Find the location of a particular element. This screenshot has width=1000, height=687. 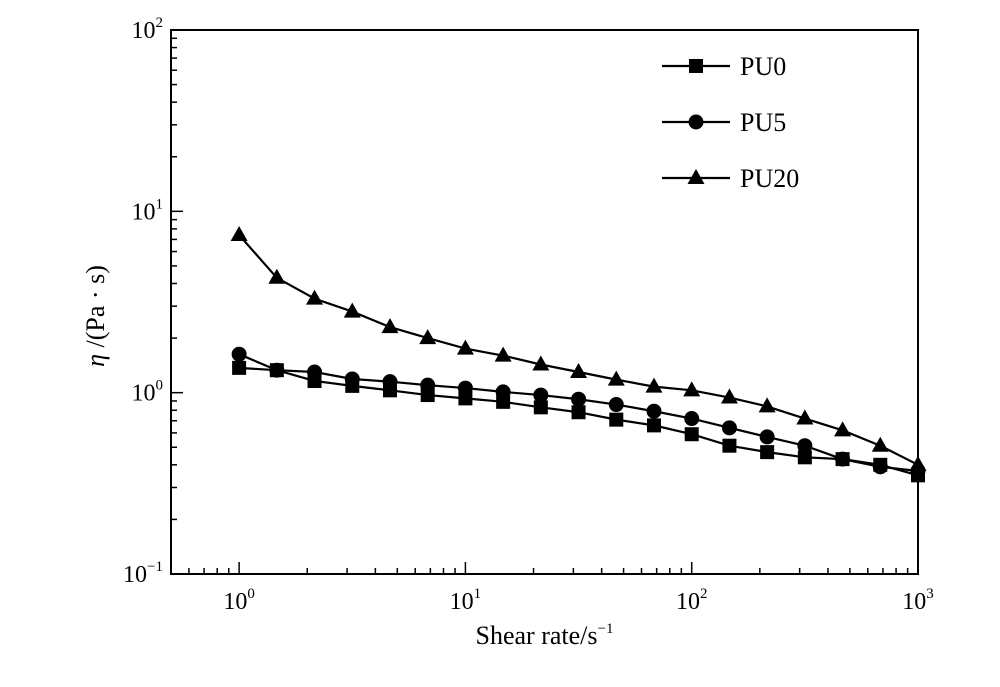

legend-marker-pu5 is located at coordinates (696, 122).